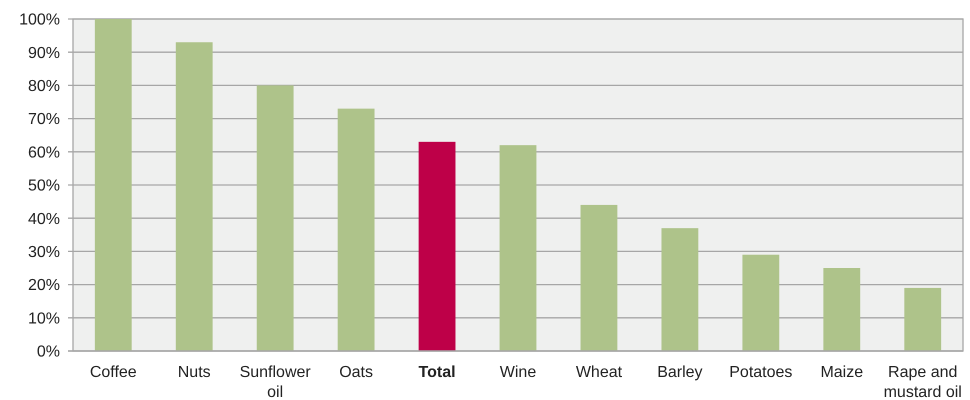 The image size is (970, 400). I want to click on x-tick-label: Wheat, so click(599, 372).